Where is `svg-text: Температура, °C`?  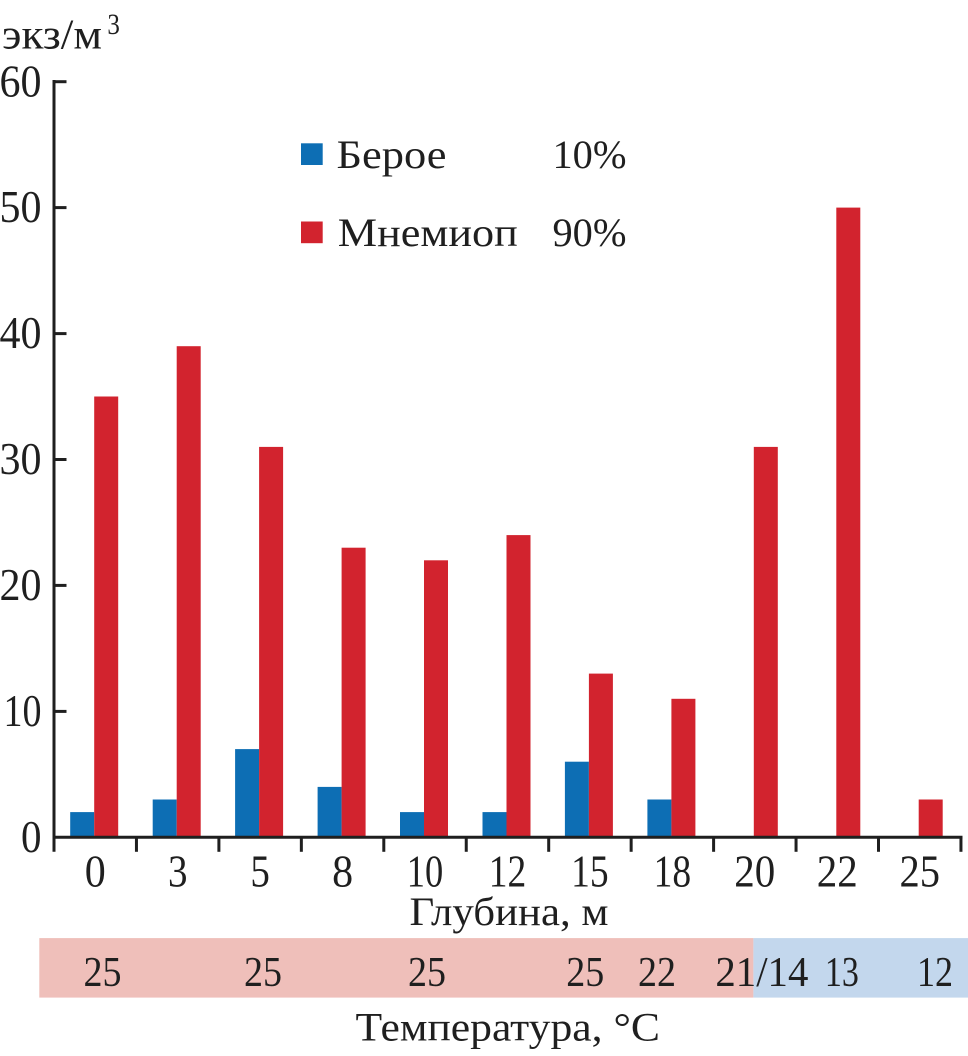 svg-text: Температура, °C is located at coordinates (508, 1026).